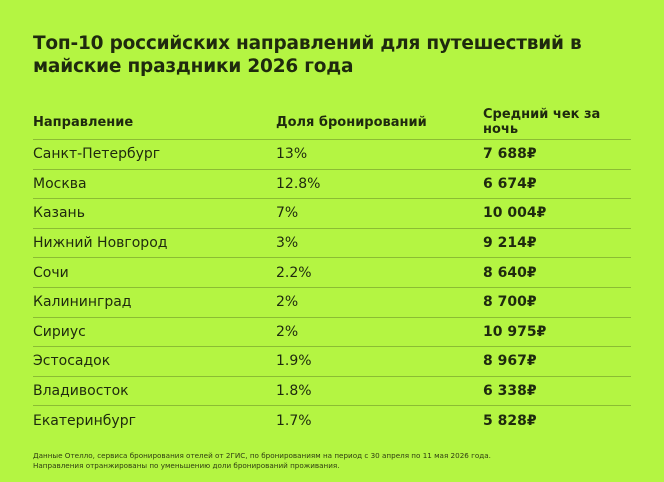  What do you see at coordinates (557, 243) in the screenshot?
I see `avg-check-cell: 9 214₽` at bounding box center [557, 243].